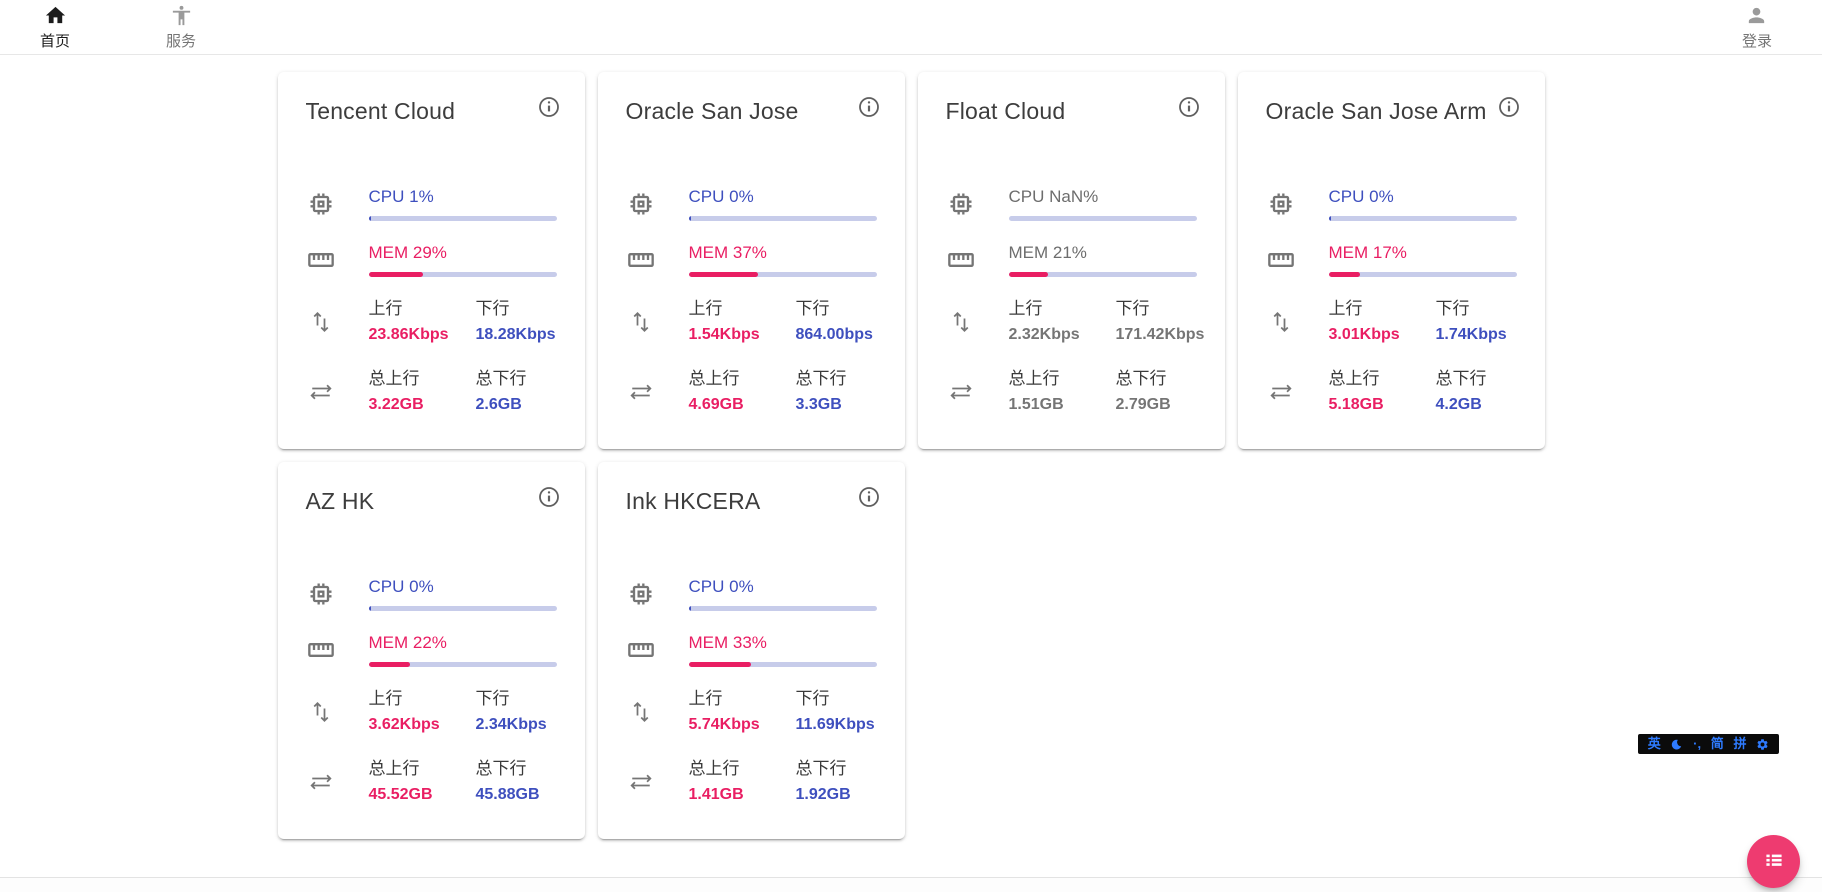  I want to click on upload-value: 2.32Kbps, so click(1044, 334).